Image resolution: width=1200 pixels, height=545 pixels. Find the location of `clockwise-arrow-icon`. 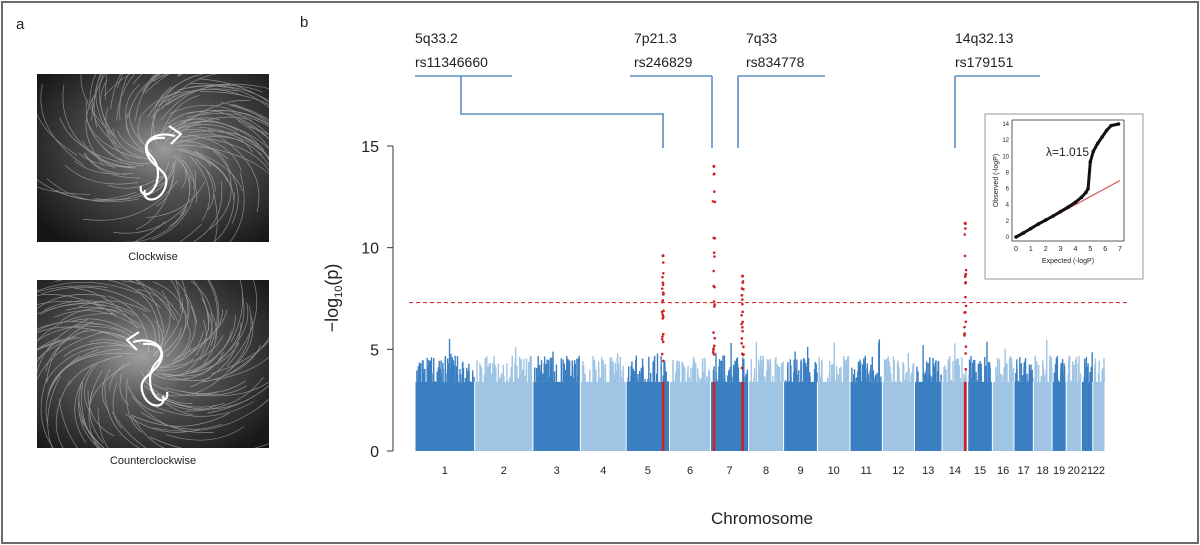

clockwise-arrow-icon is located at coordinates (161, 163).